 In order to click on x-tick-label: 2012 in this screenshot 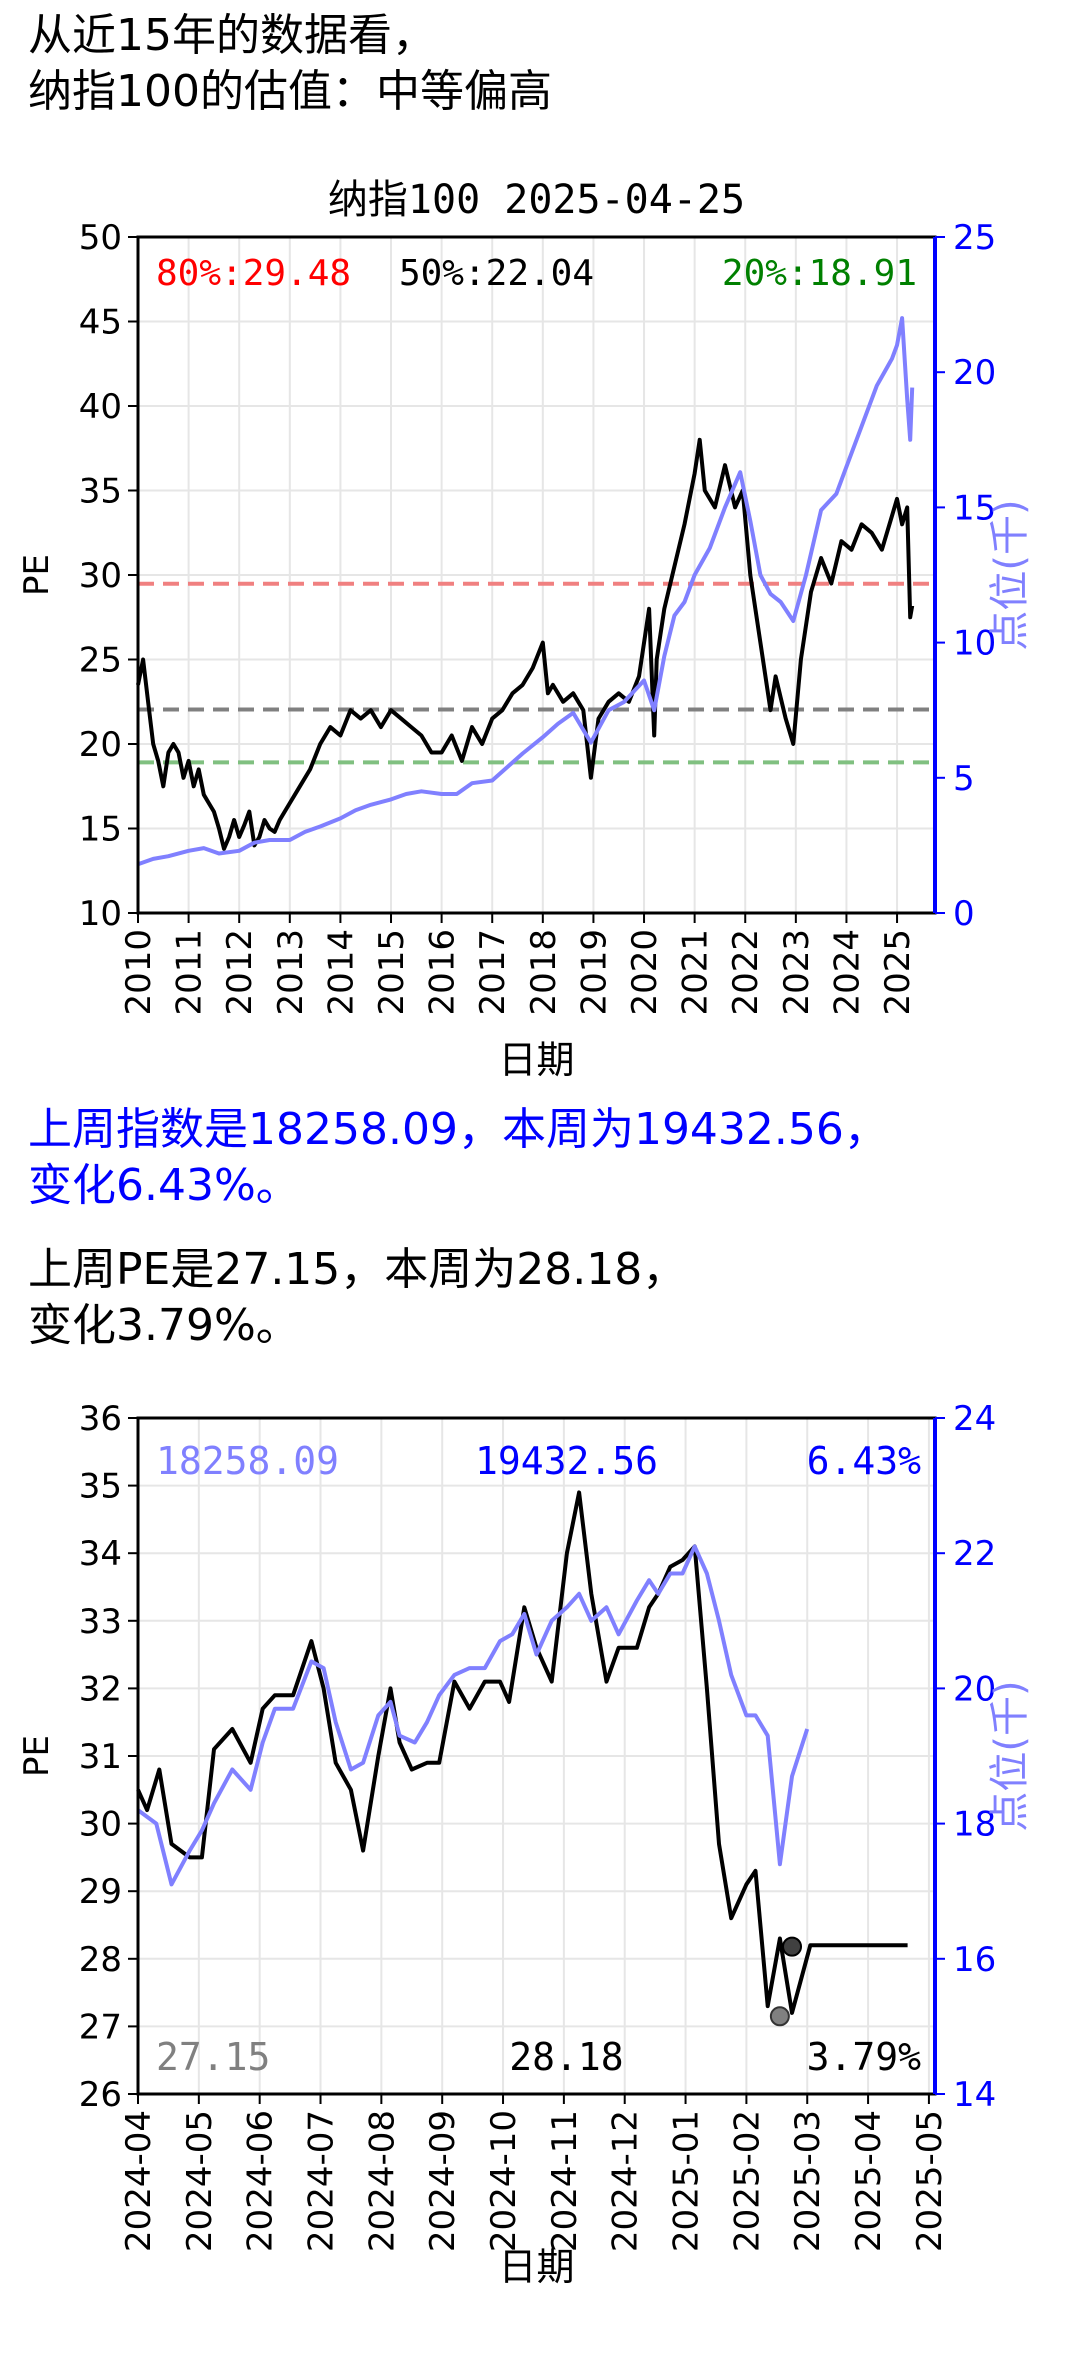, I will do `click(240, 972)`.